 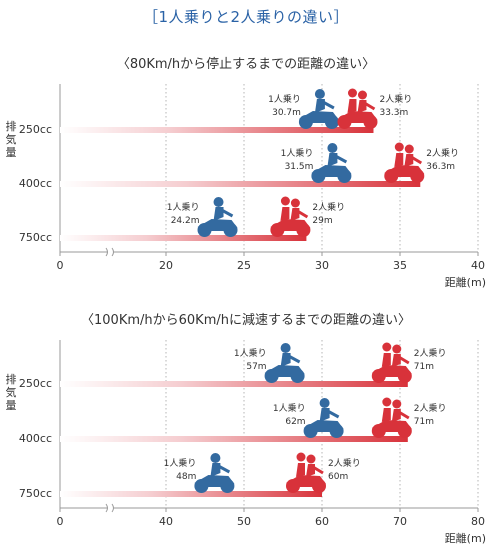 I want to click on x-tick-label: 20, so click(x=166, y=265).